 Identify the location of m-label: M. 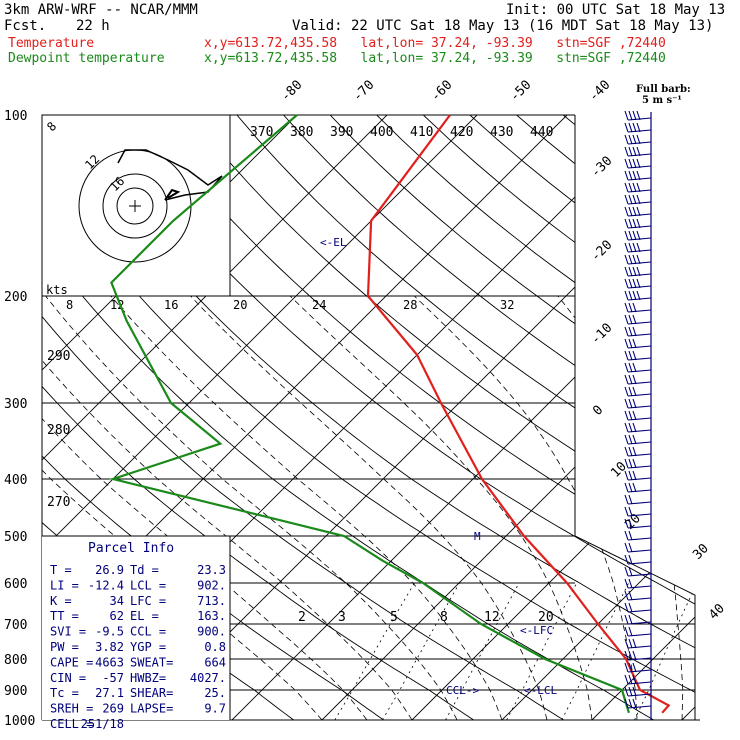
(477, 536).